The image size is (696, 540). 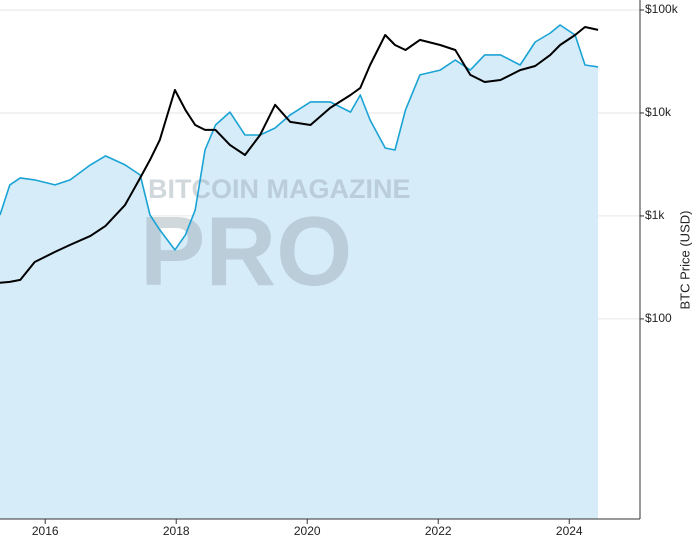 I want to click on y-tick-label: $100k, so click(x=662, y=9).